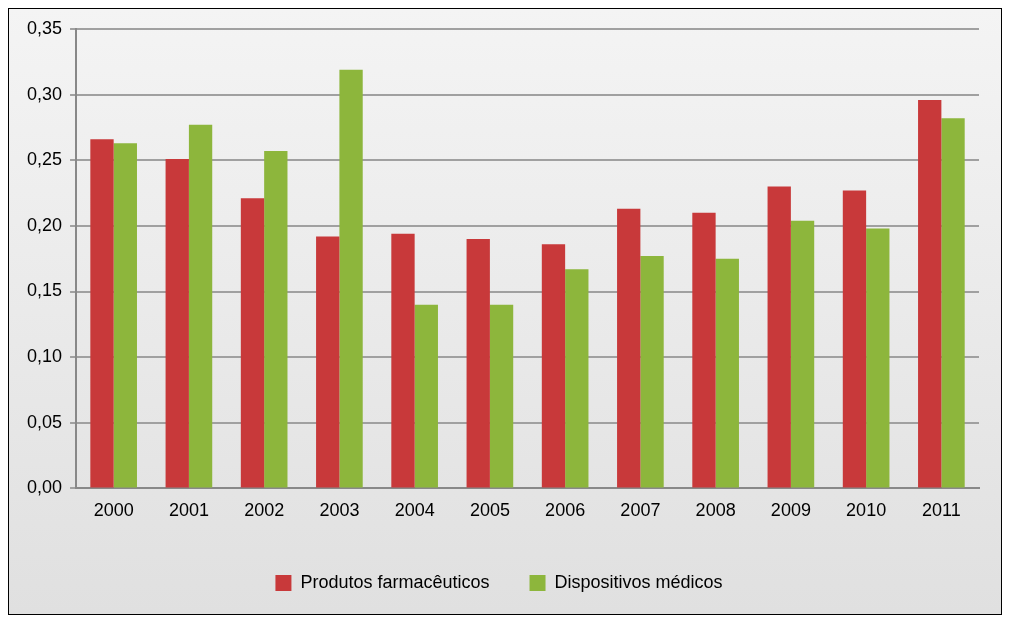  I want to click on y-tick-label: 0,30, so click(44, 93).